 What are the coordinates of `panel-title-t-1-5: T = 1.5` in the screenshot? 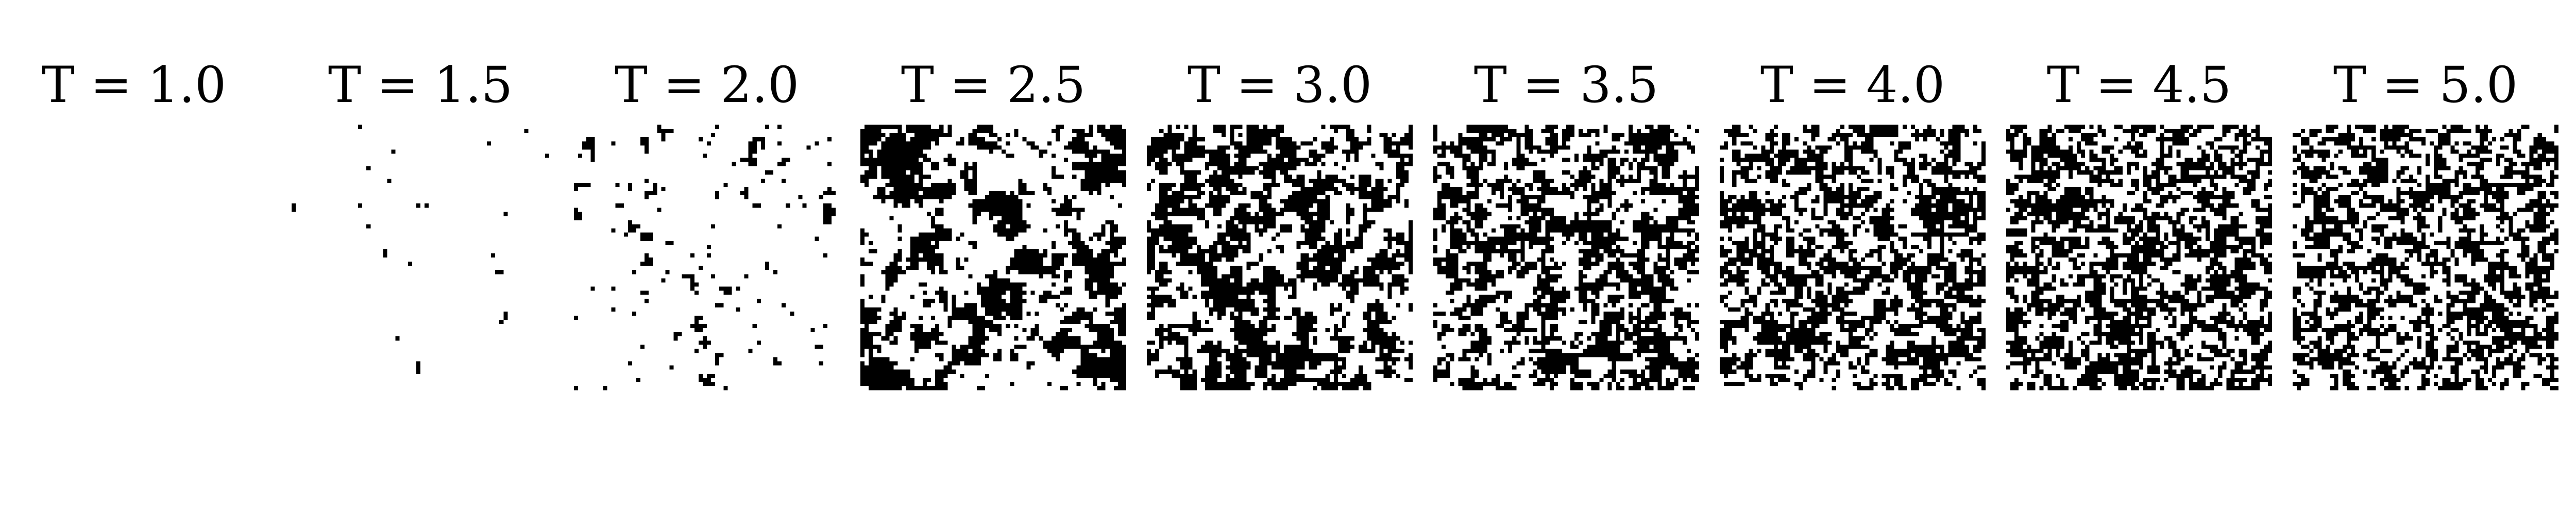 It's located at (420, 85).